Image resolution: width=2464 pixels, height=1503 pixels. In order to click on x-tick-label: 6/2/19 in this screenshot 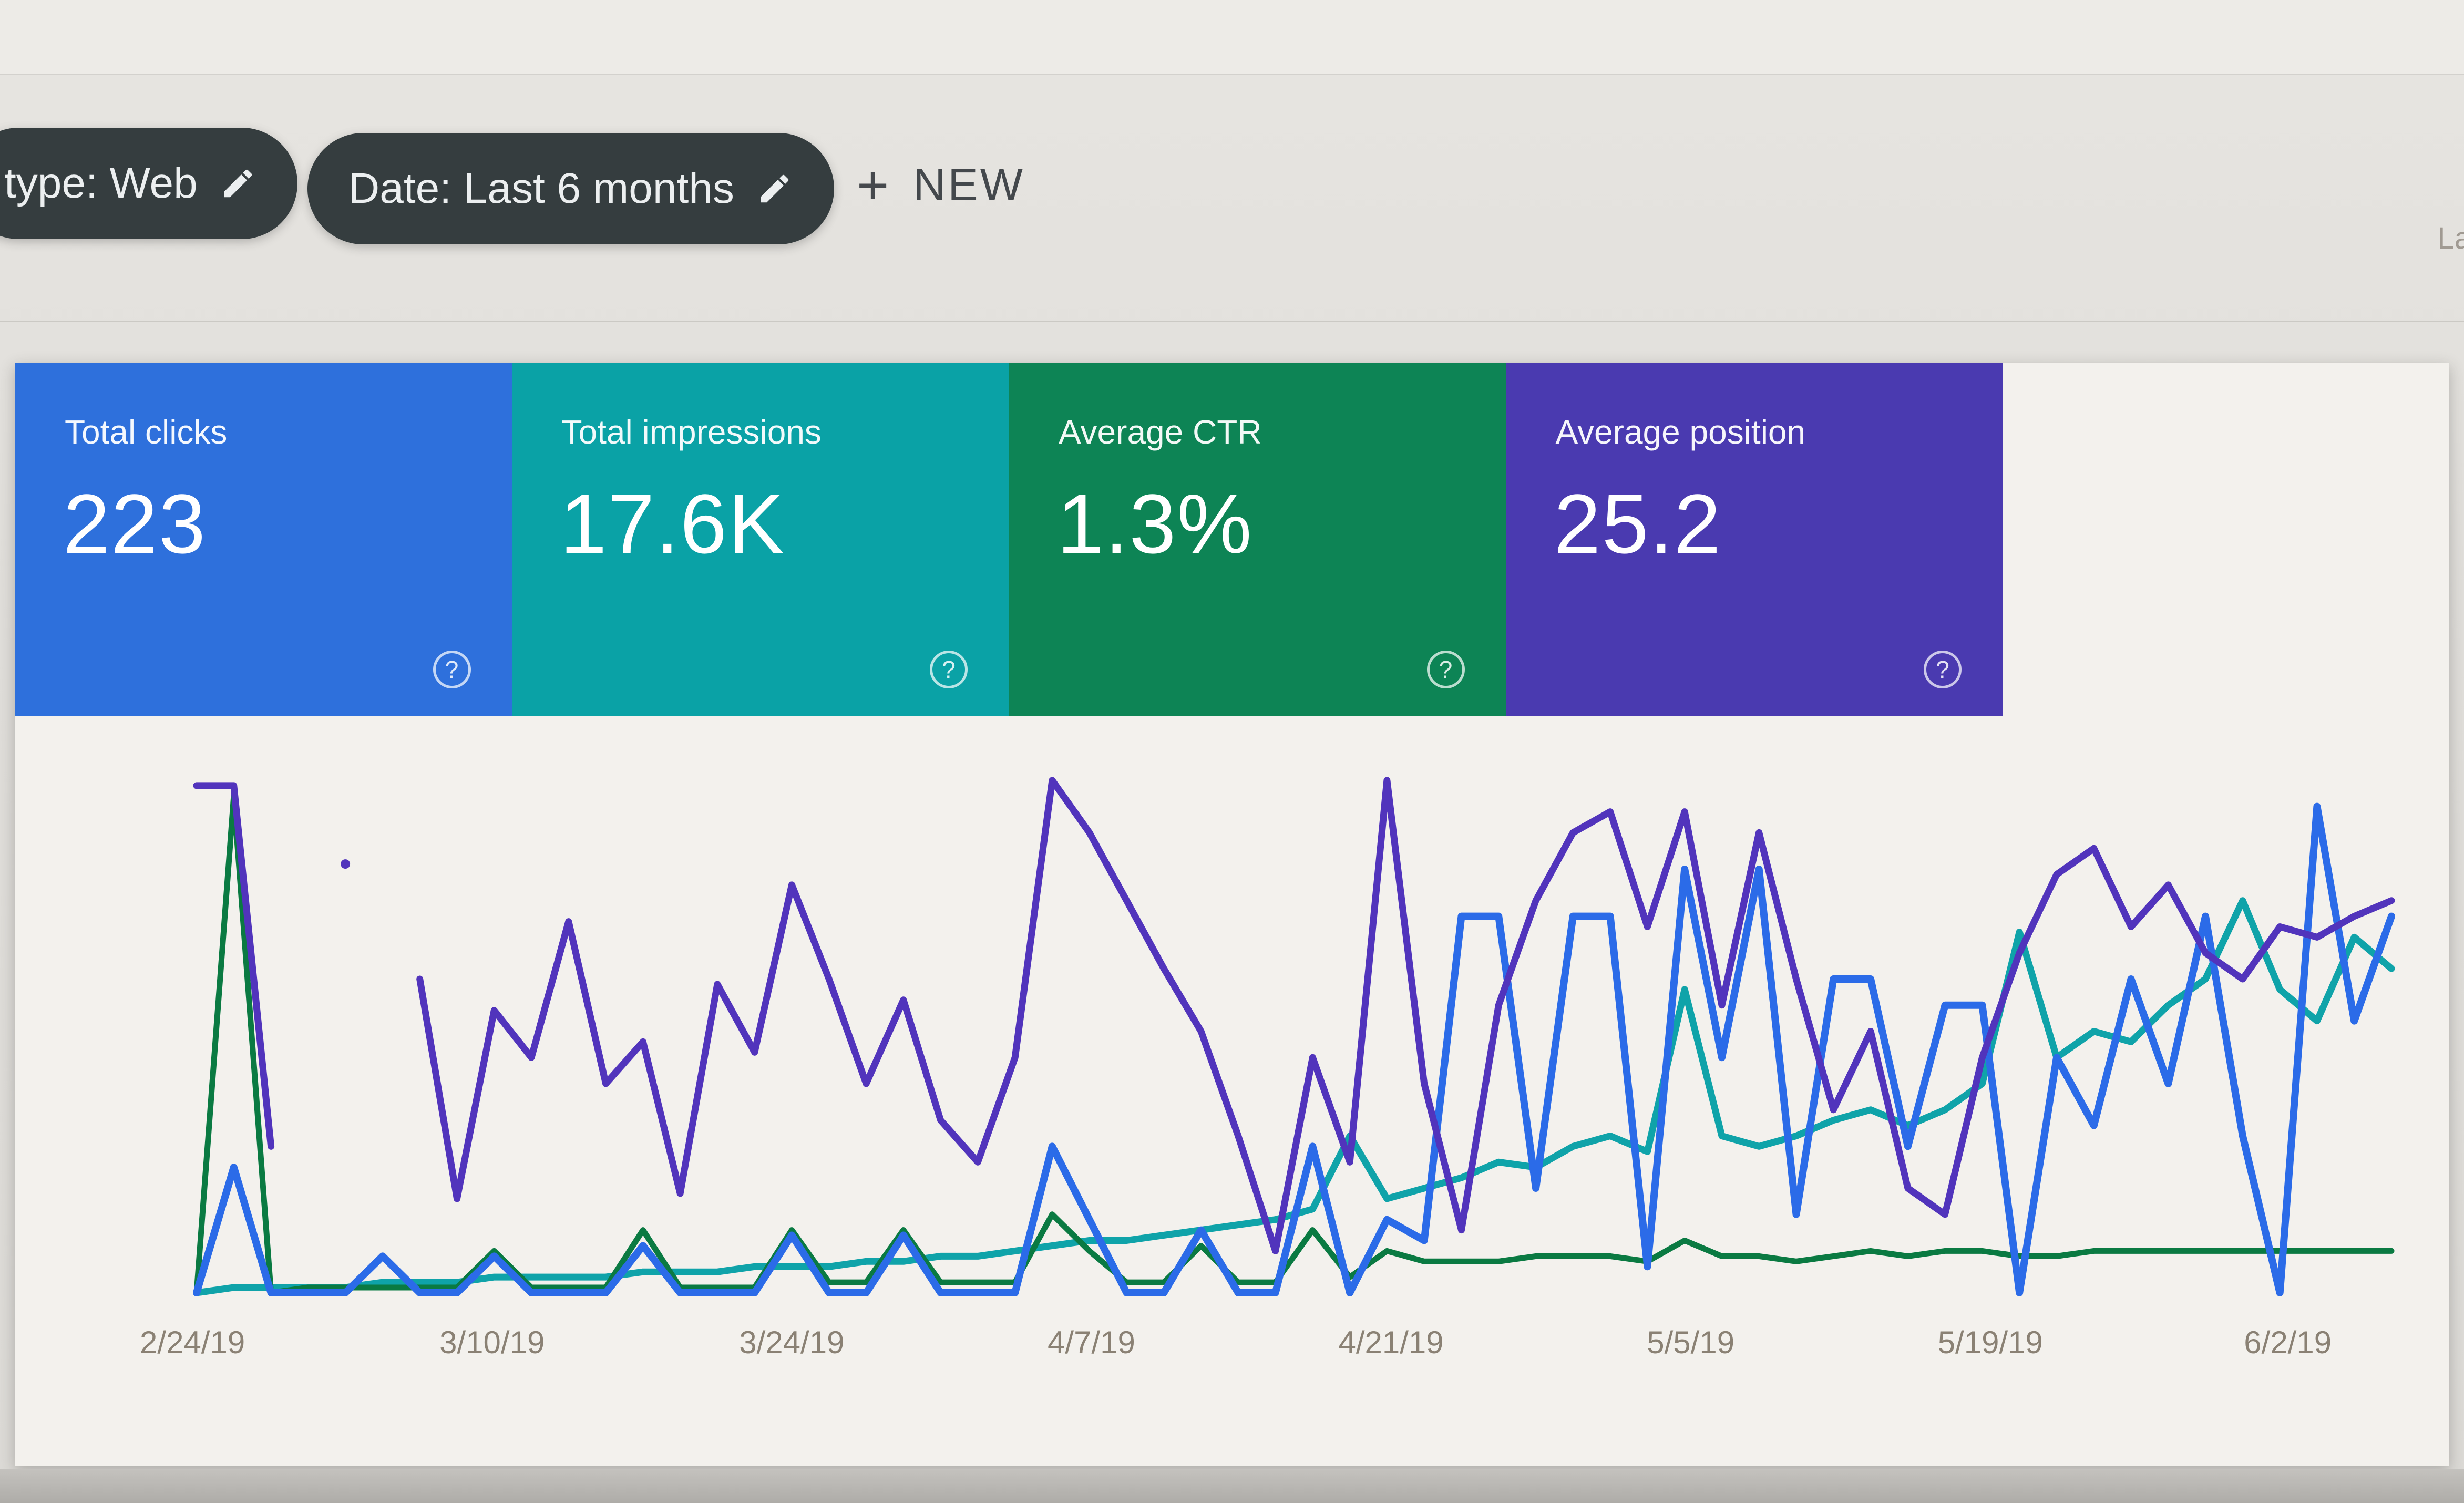, I will do `click(2288, 1343)`.